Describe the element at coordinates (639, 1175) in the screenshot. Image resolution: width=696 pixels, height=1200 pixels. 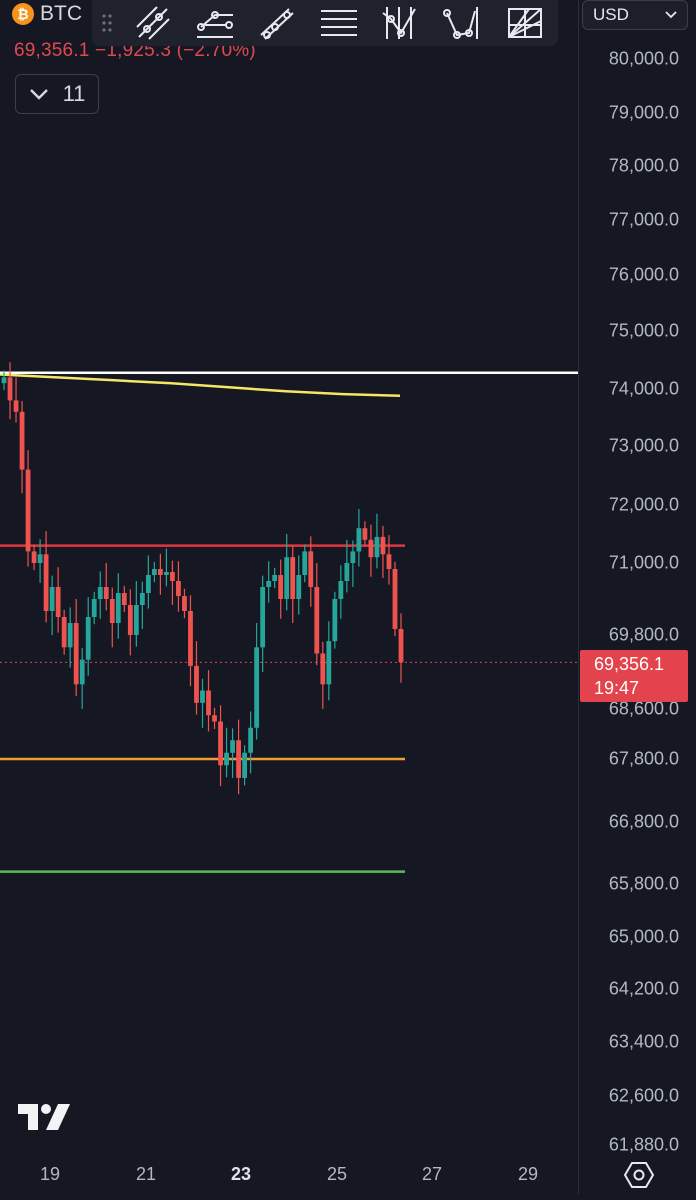
I see `chart-settings-icon` at that location.